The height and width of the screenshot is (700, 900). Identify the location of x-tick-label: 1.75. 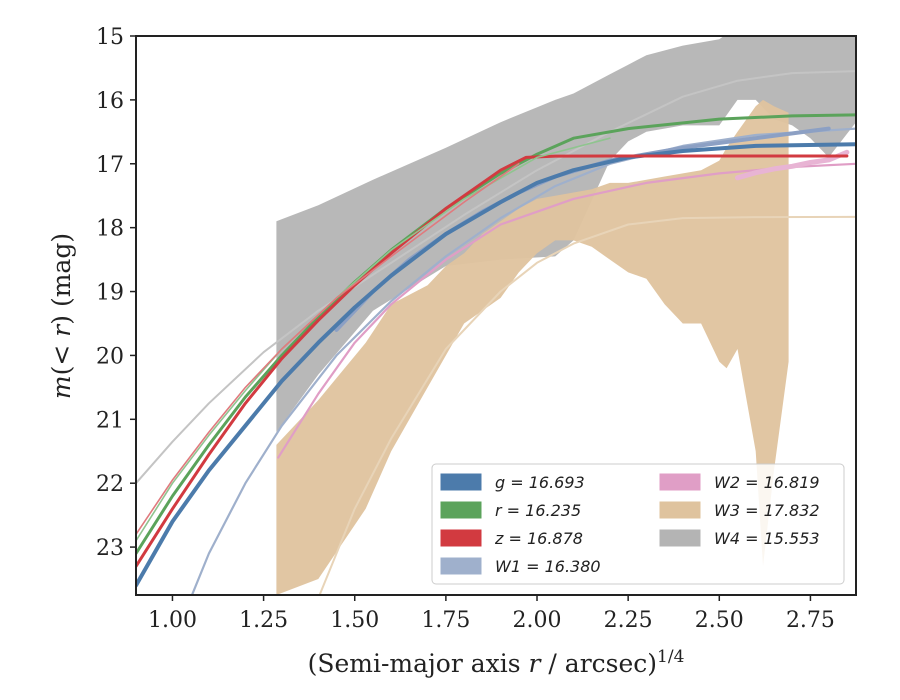
(445, 620).